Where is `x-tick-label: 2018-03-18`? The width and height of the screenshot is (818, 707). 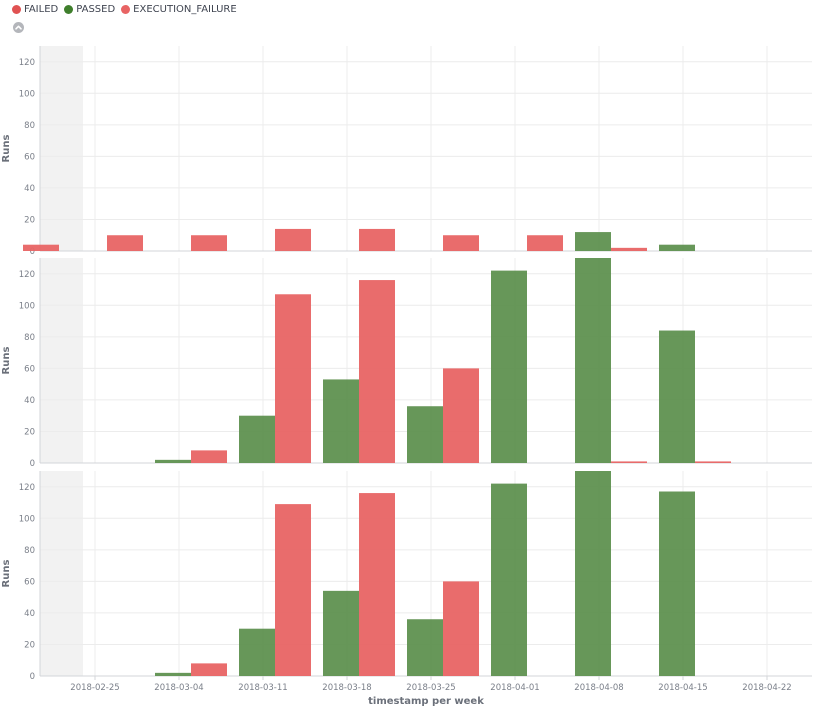 x-tick-label: 2018-03-18 is located at coordinates (346, 688).